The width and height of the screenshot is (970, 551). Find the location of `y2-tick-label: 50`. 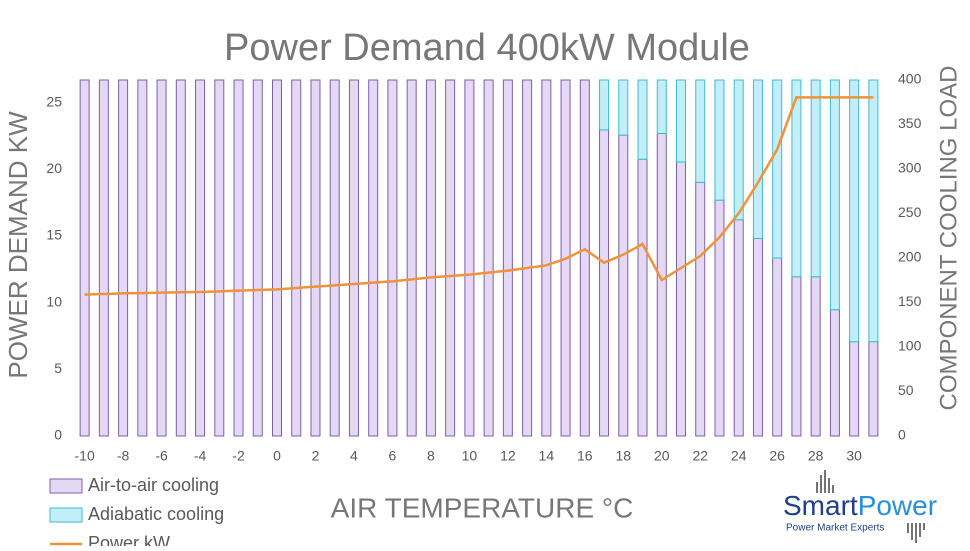

y2-tick-label: 50 is located at coordinates (906, 390).